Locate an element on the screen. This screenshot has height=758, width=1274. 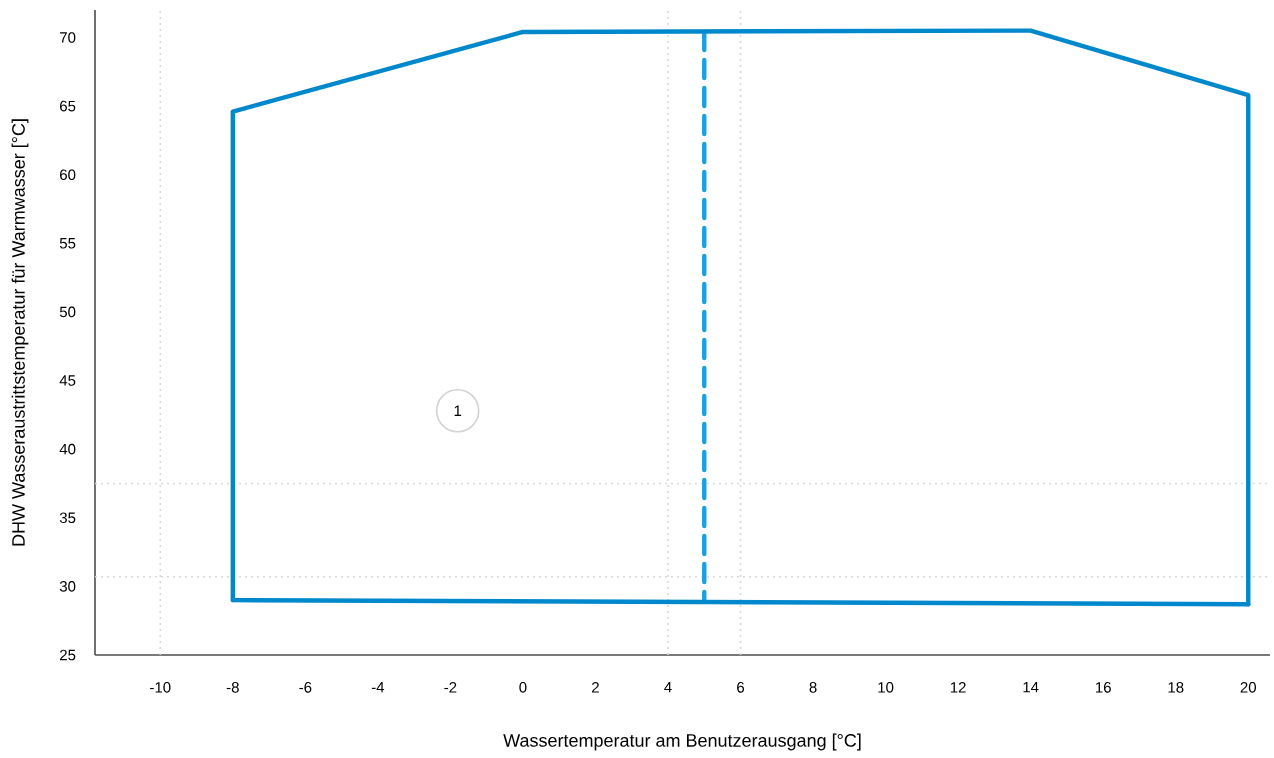
y-tick-label: 25 is located at coordinates (68, 655).